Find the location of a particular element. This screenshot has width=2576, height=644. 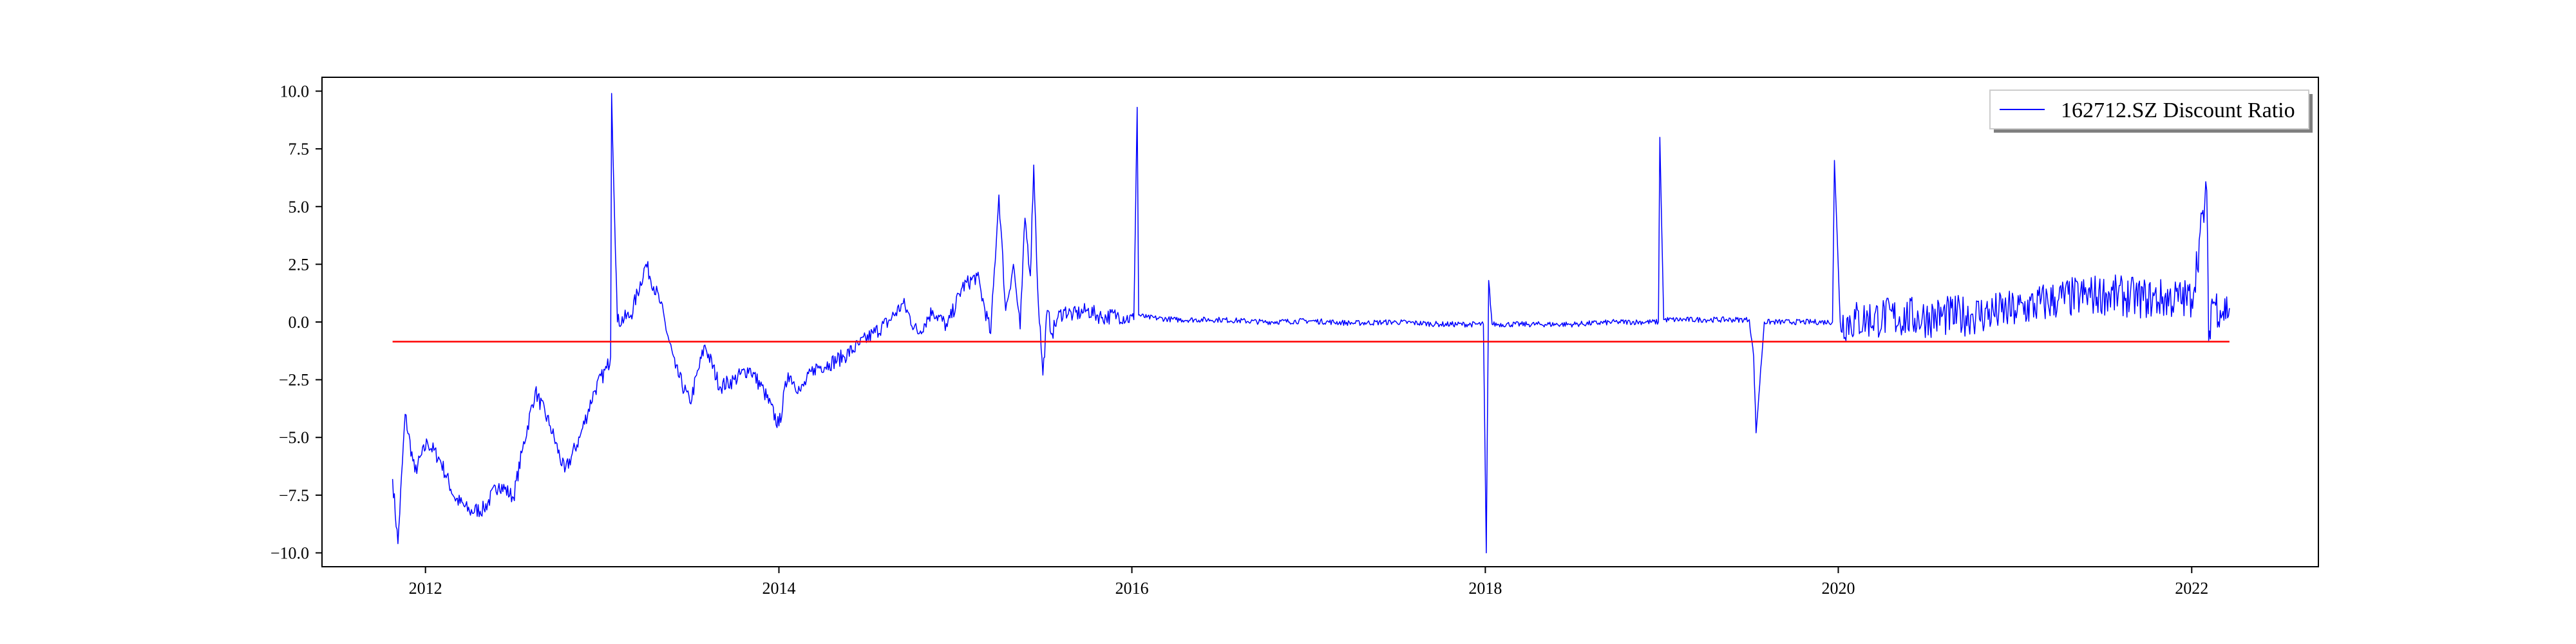

y-tick-label: 10.0 is located at coordinates (295, 92).